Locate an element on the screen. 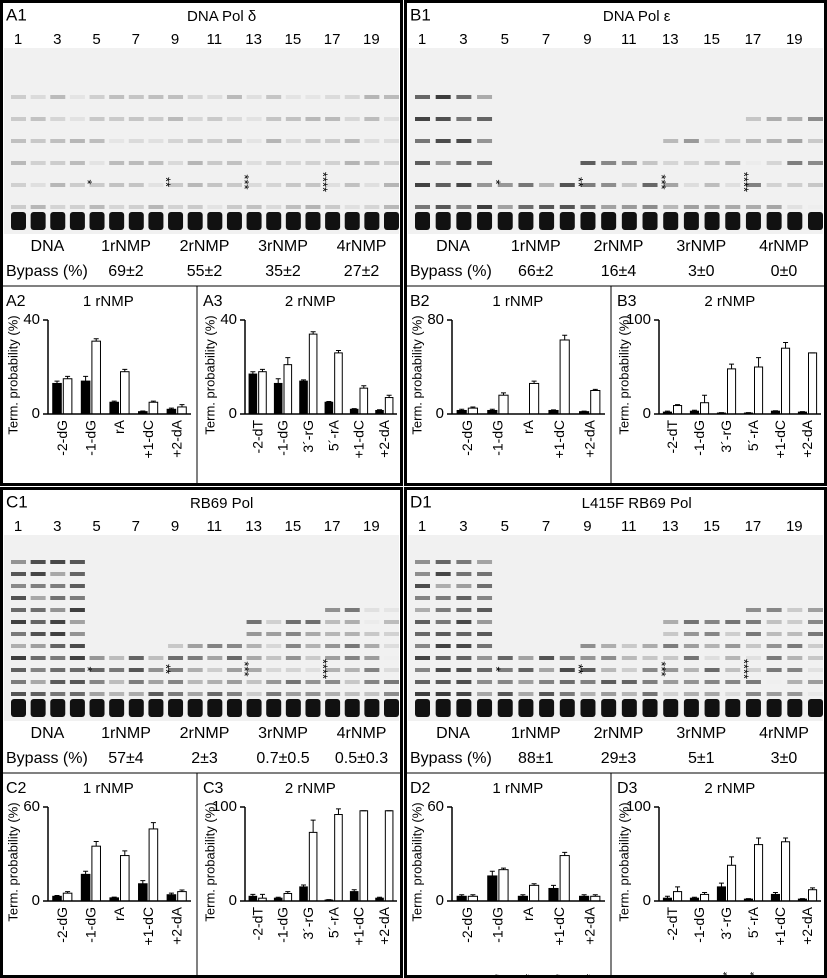 Image resolution: width=827 pixels, height=978 pixels. x-tick-label: 5´-rA is located at coordinates (753, 922).